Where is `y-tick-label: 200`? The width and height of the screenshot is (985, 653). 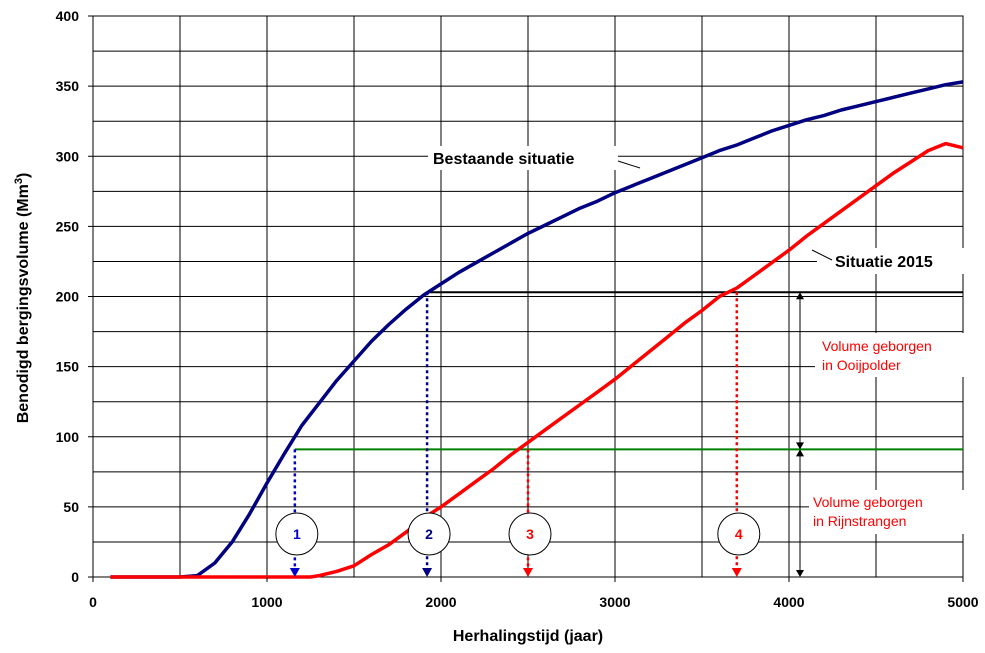
y-tick-label: 200 is located at coordinates (68, 297).